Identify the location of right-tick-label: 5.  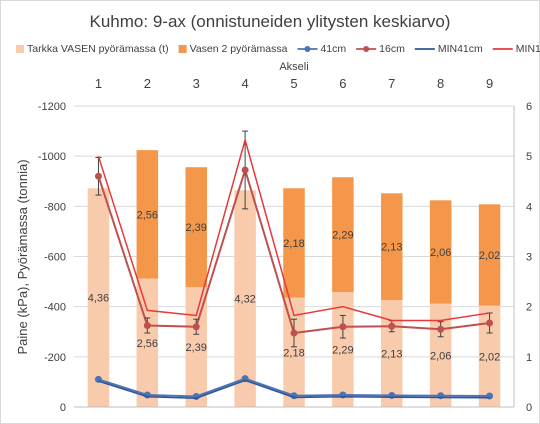
(529, 157).